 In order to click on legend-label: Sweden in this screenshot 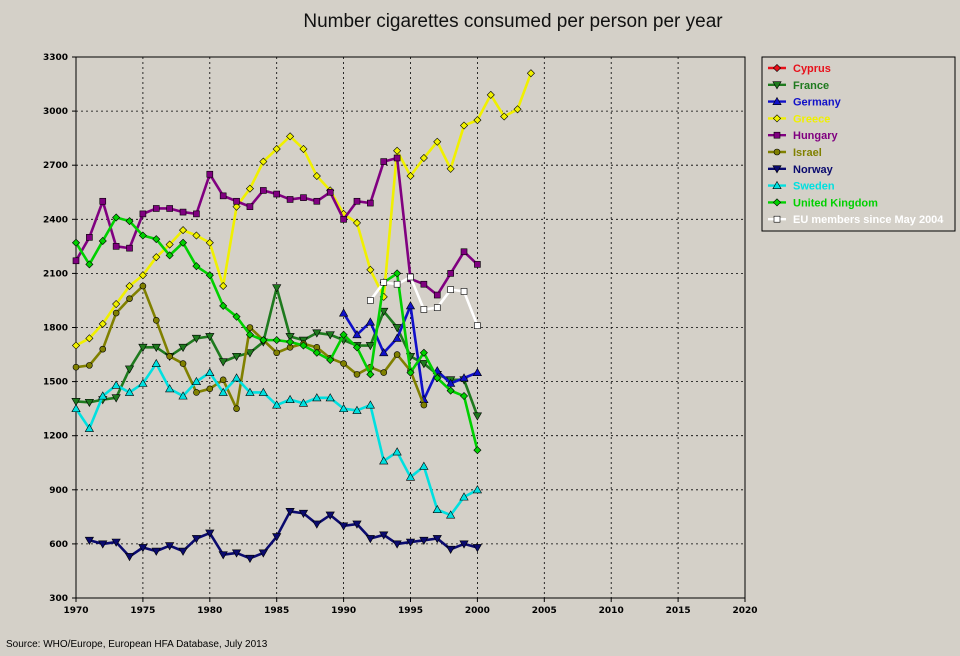, I will do `click(814, 187)`.